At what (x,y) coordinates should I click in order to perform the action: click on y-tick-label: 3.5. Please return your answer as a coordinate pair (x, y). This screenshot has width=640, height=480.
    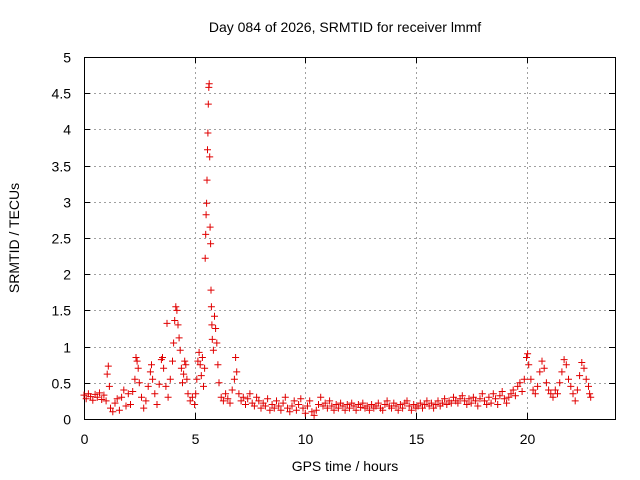
    Looking at the image, I should click on (62, 167).